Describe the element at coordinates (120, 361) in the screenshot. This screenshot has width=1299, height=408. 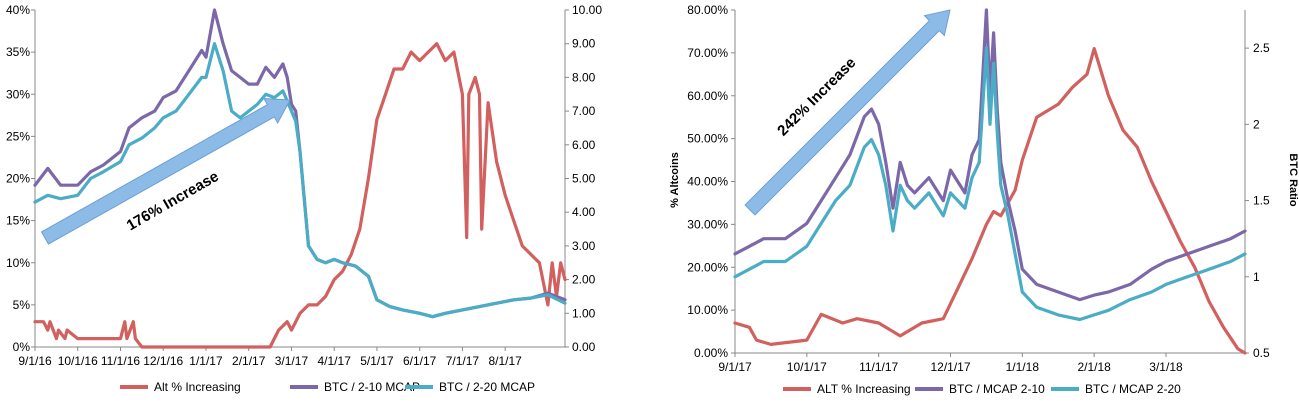
I see `x-tick-label: 11/1/16` at that location.